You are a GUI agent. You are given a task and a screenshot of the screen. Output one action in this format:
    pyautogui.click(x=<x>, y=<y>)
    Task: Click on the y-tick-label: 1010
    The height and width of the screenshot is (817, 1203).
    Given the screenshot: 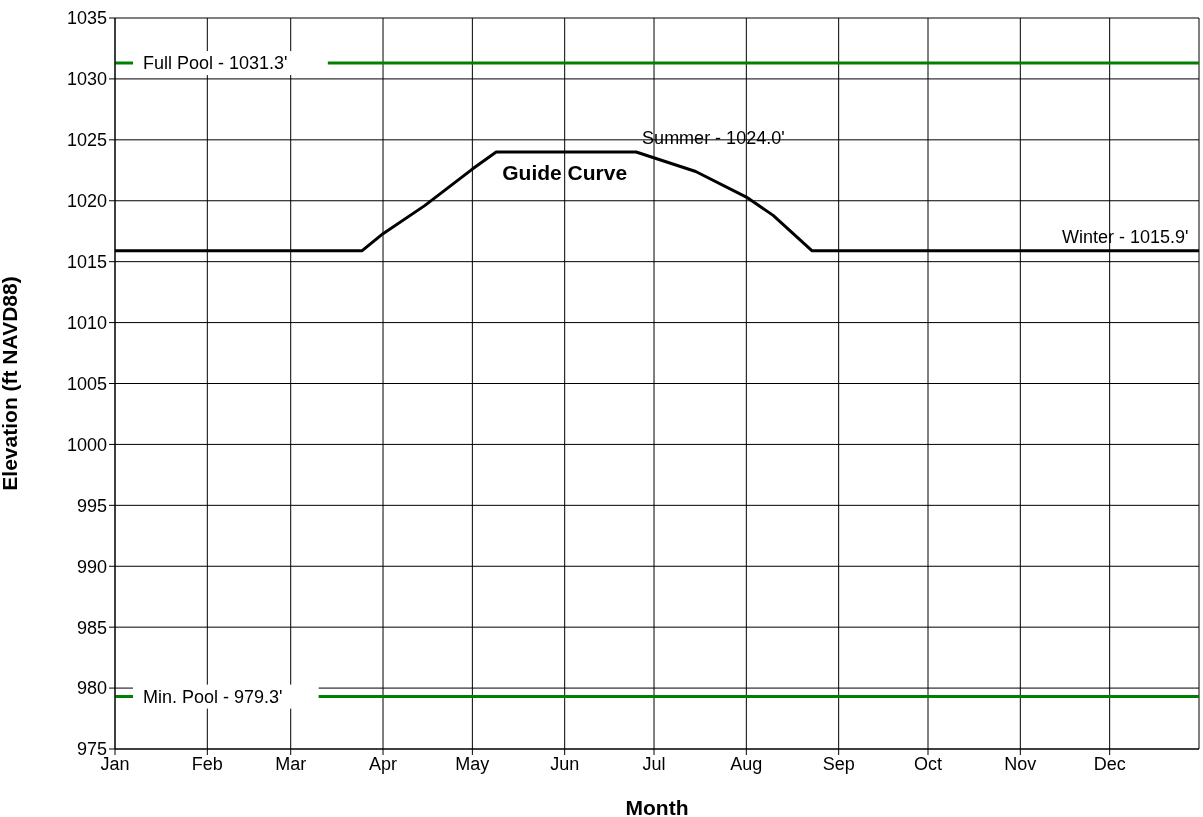 What is the action you would take?
    pyautogui.click(x=86, y=322)
    